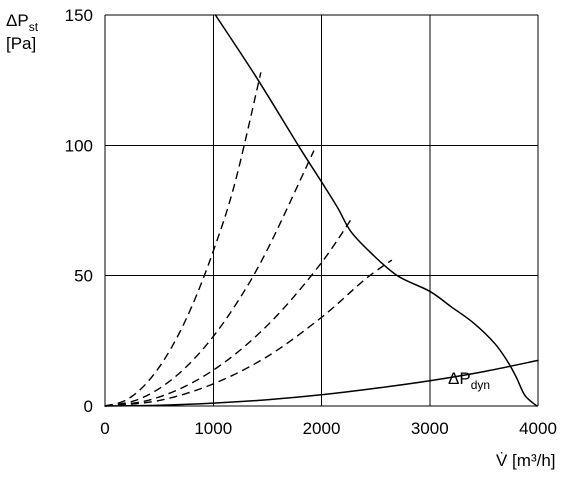 This screenshot has width=570, height=477. What do you see at coordinates (79, 145) in the screenshot?
I see `y-tick-label-2: 100` at bounding box center [79, 145].